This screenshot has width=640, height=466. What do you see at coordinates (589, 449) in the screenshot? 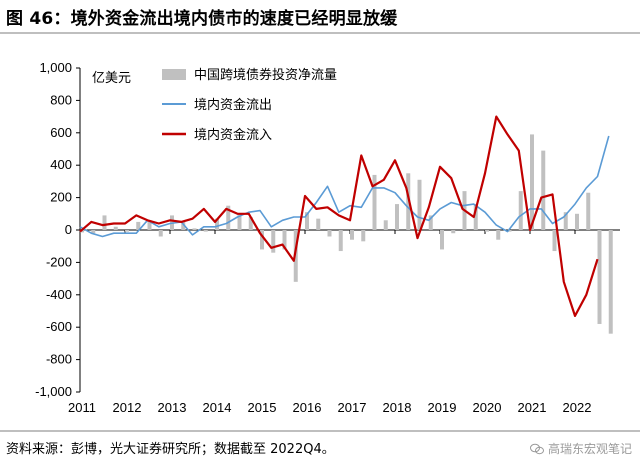
I see `watermark-text: 高瑞东宏观笔记` at bounding box center [589, 449].